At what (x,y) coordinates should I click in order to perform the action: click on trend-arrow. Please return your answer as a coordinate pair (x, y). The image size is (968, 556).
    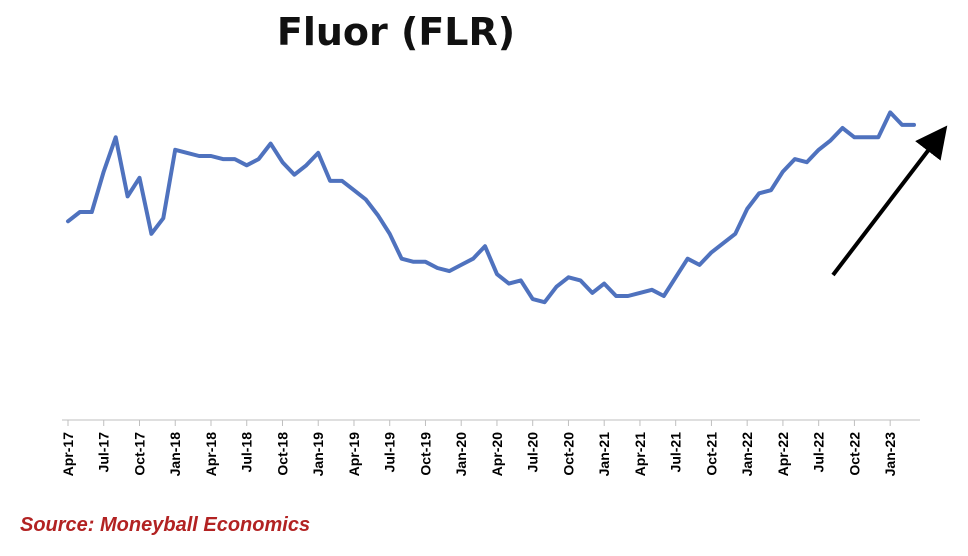
    Looking at the image, I should click on (889, 201).